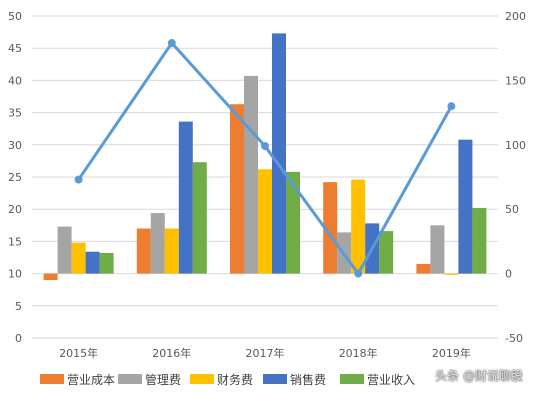 This screenshot has width=535, height=401. I want to click on right-tick-label: 150, so click(515, 80).